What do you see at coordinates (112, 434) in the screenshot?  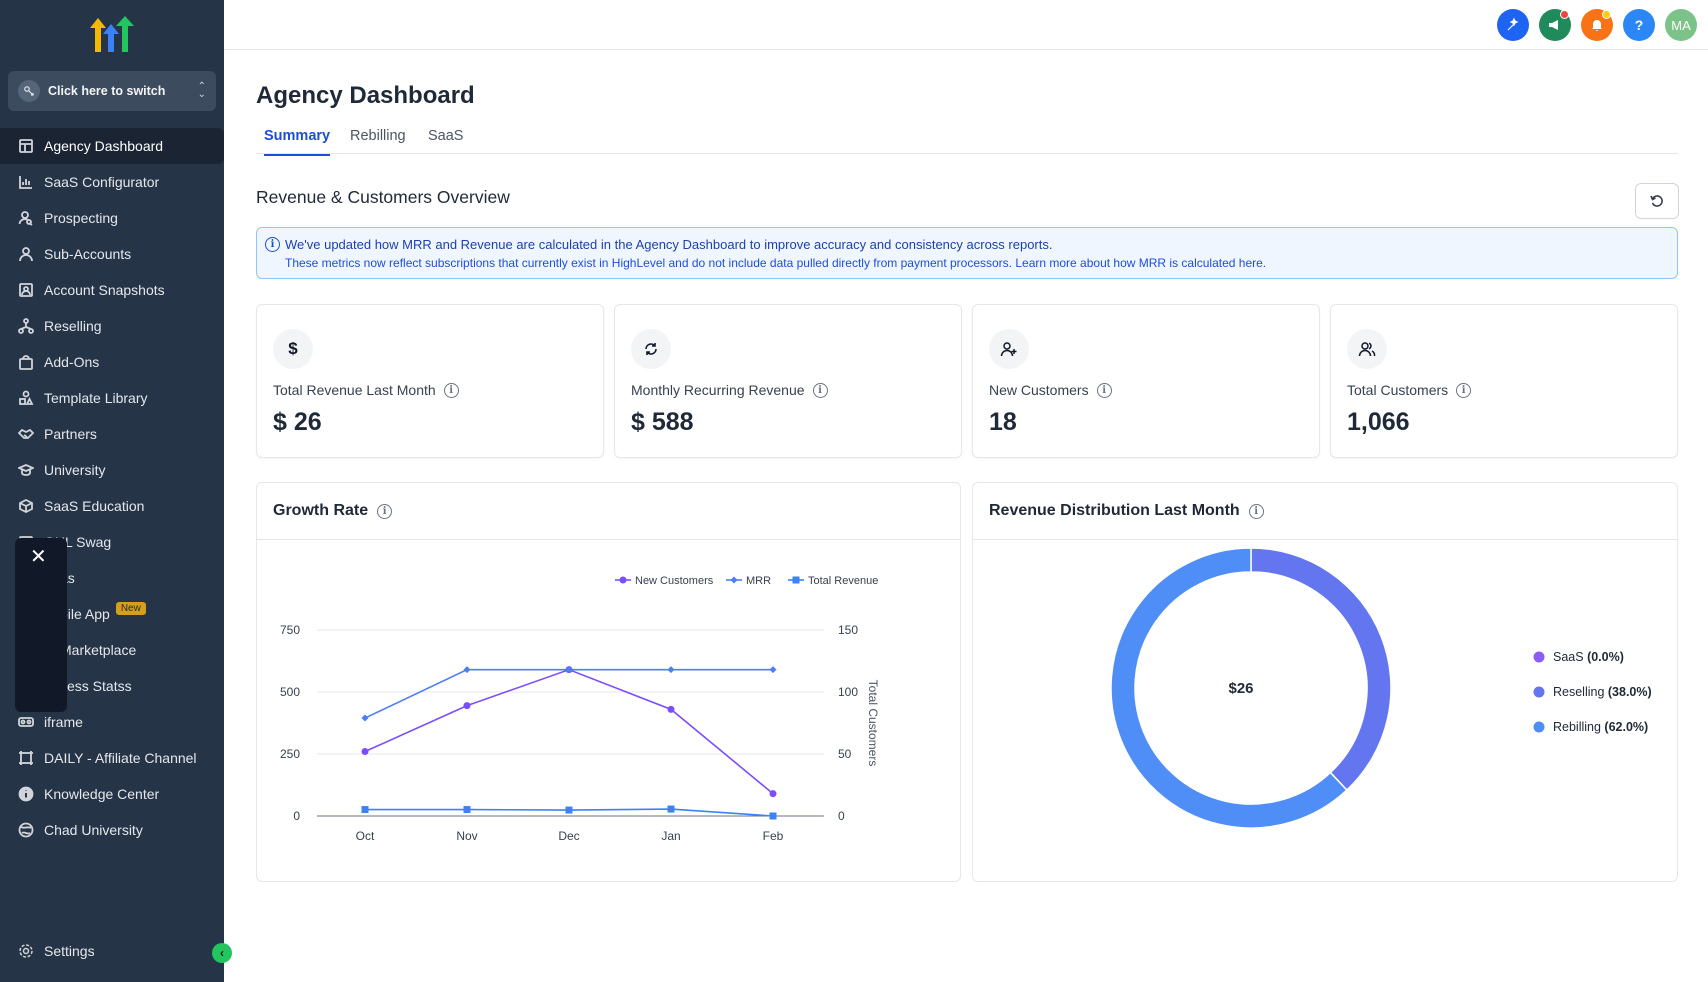 I see `sidebar-item-partners: Partners` at bounding box center [112, 434].